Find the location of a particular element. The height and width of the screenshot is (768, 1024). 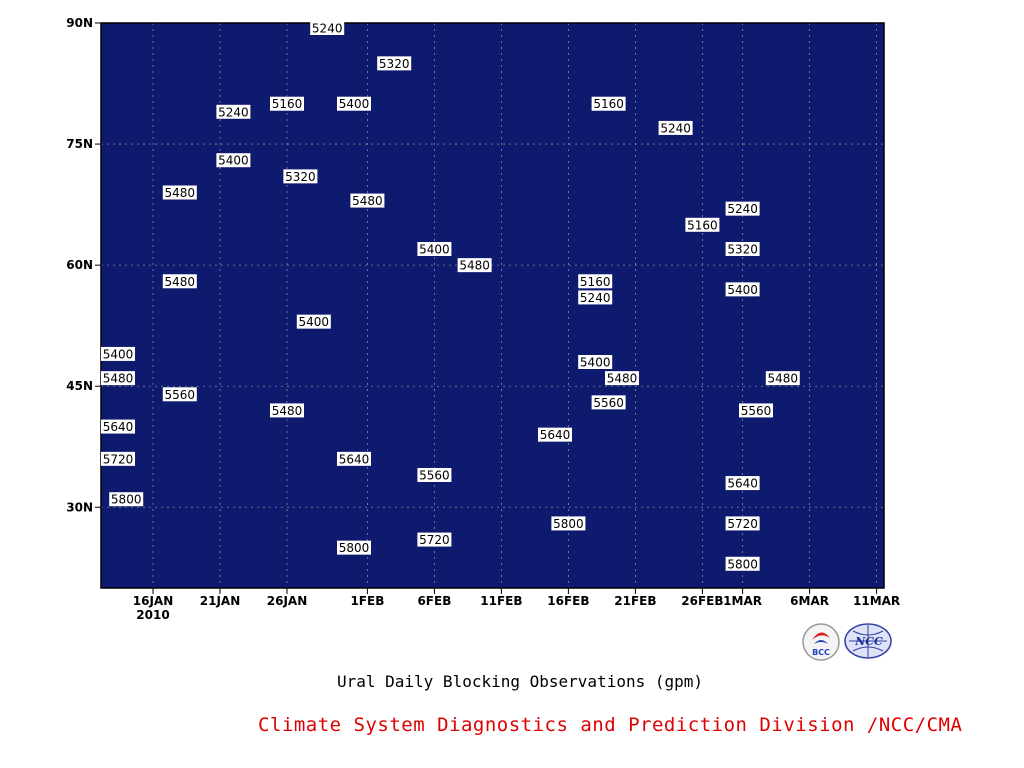

bcc-logo: BCC is located at coordinates (821, 642).